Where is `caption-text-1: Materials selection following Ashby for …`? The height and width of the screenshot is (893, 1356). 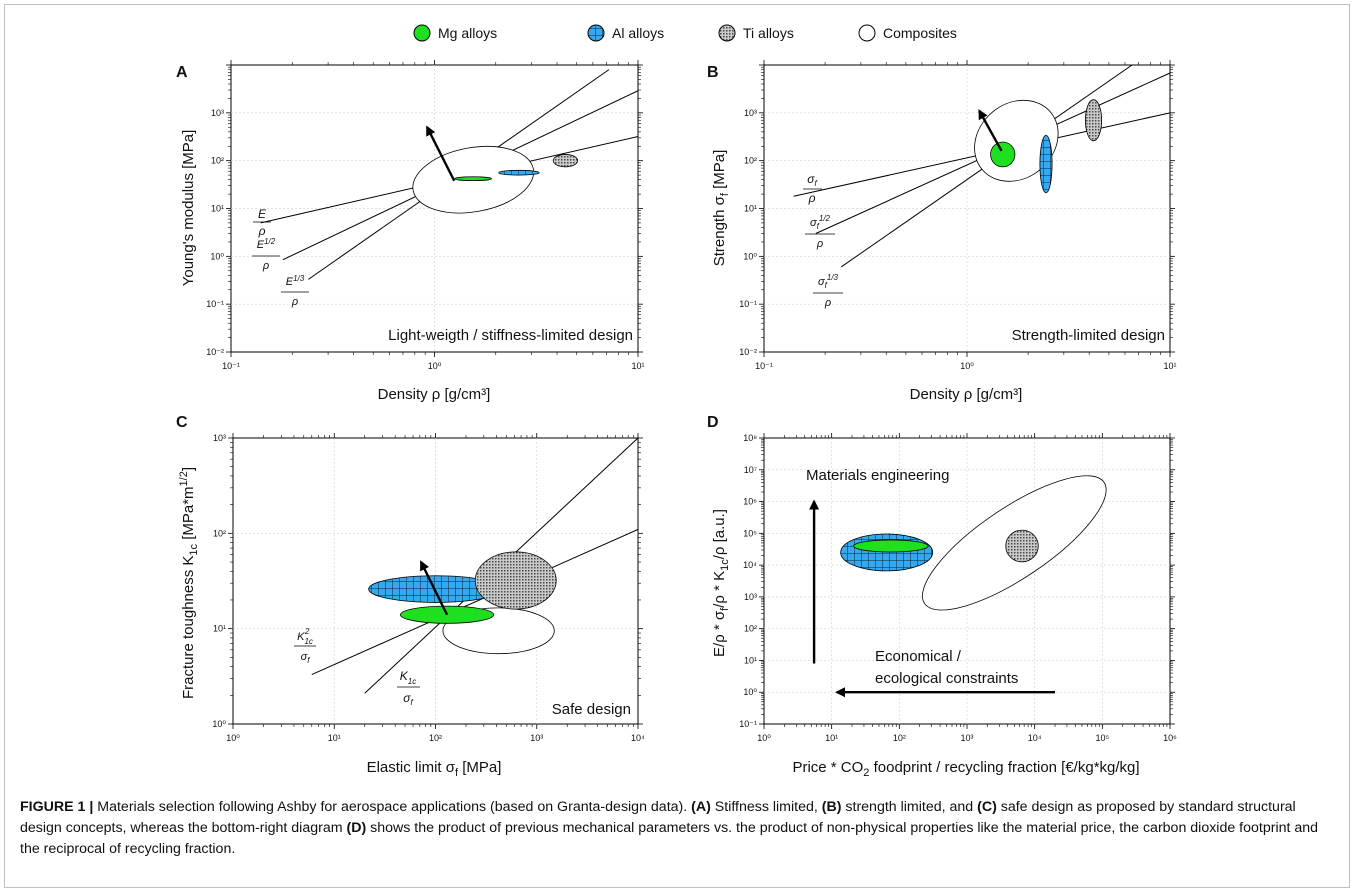
caption-text-1: Materials selection following Ashby for … is located at coordinates (392, 807).